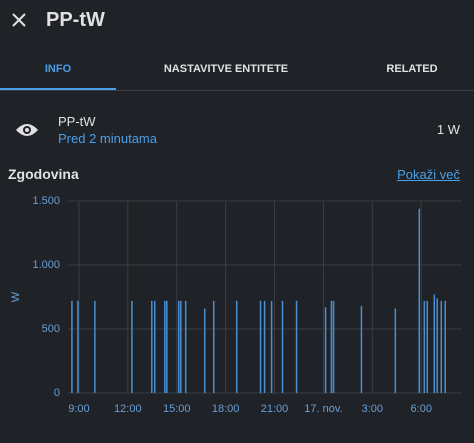 The image size is (474, 443). What do you see at coordinates (428, 174) in the screenshot?
I see `show-more-link: Pokaži več` at bounding box center [428, 174].